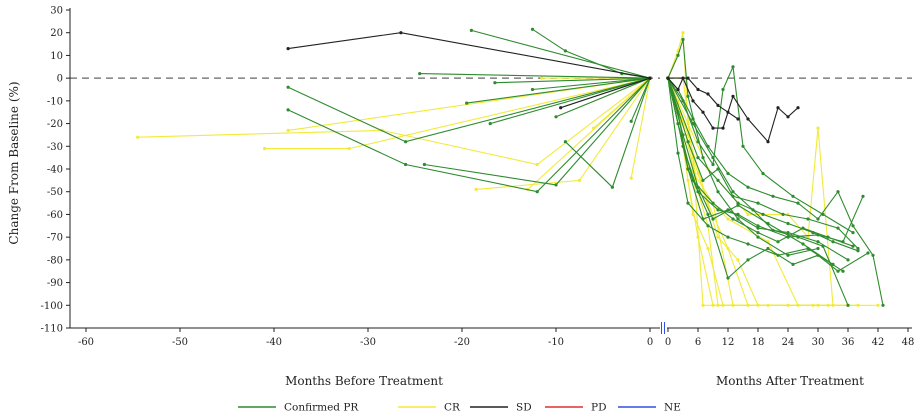  What do you see at coordinates (56, 33) in the screenshot?
I see `y-tick-label: 20` at bounding box center [56, 33].